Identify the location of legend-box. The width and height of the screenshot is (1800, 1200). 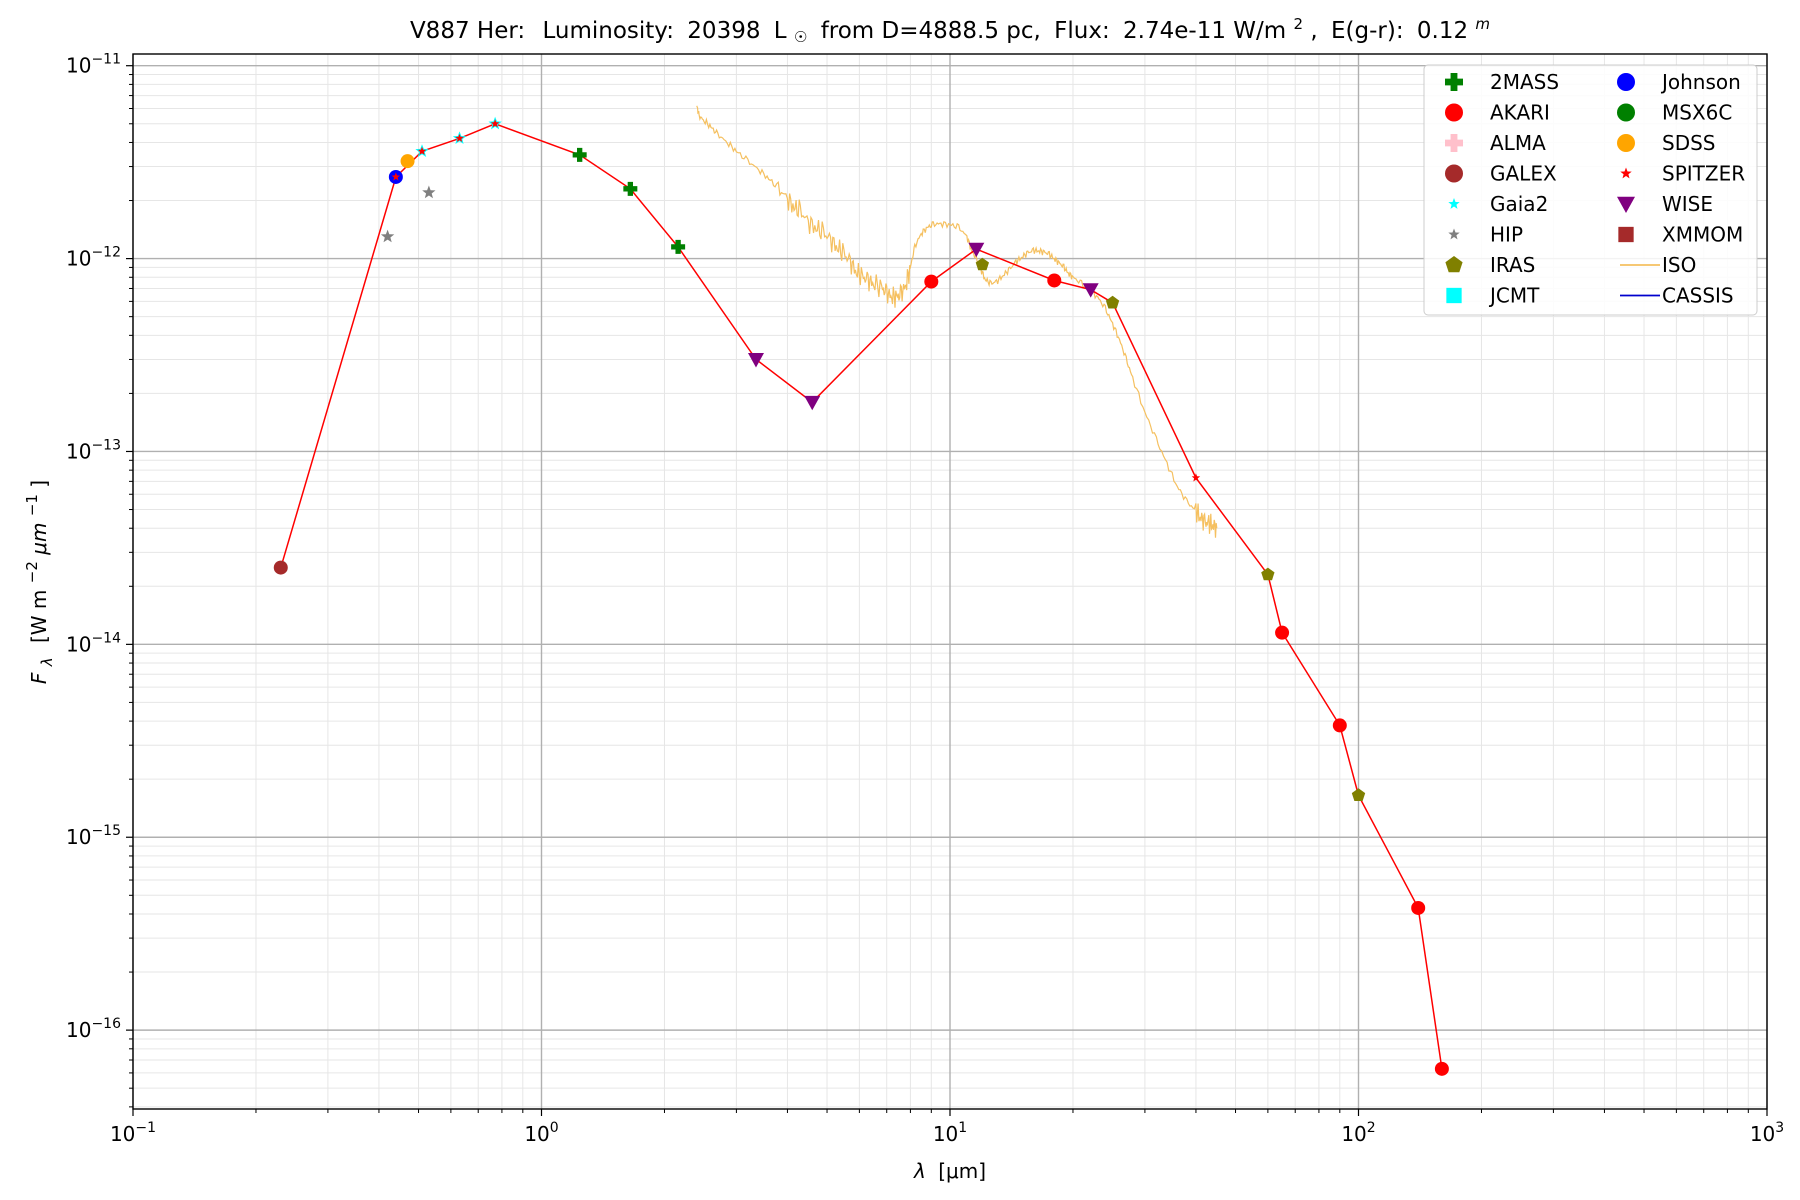
(1590, 190).